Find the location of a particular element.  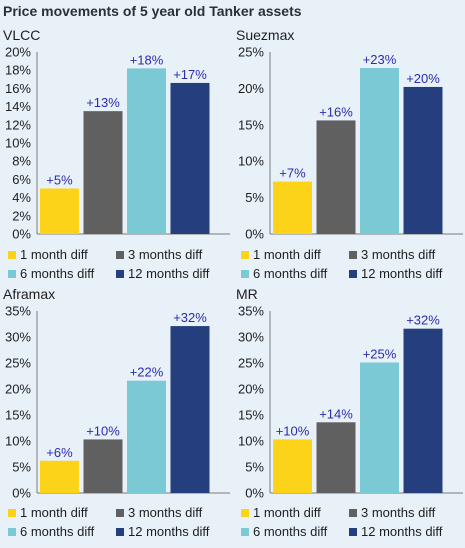

y-tick-label: 8% is located at coordinates (21, 161).